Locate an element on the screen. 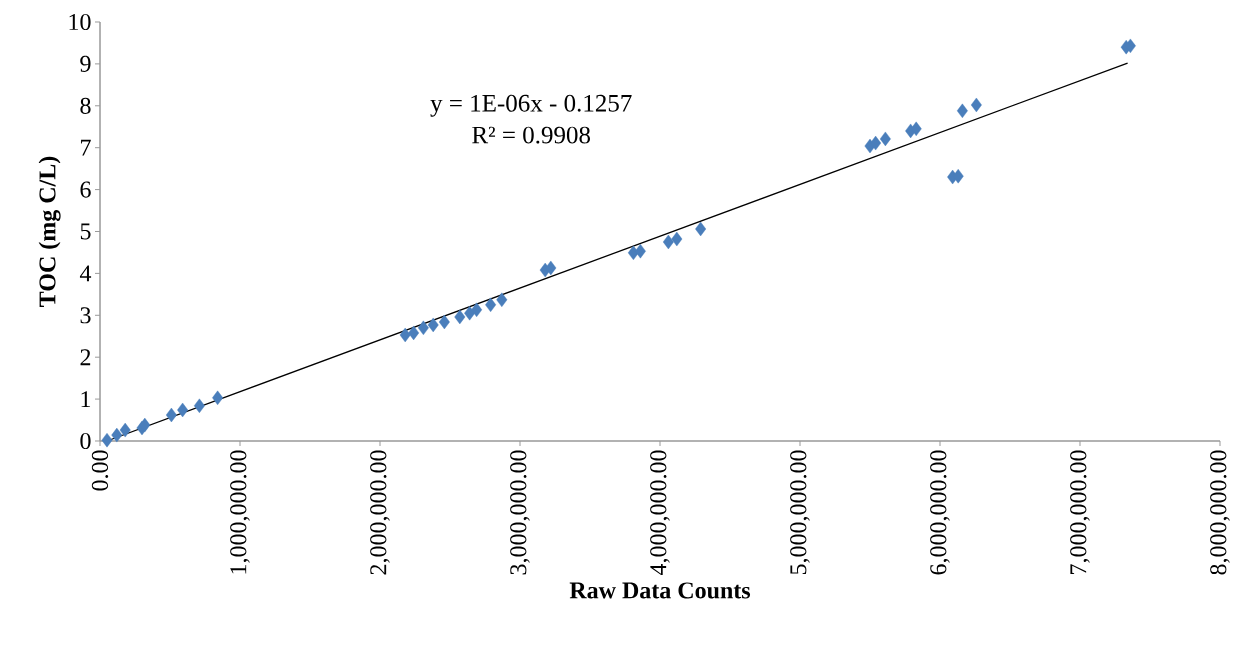 This screenshot has width=1245, height=652. x-tick-label: 3,000,000.00 is located at coordinates (520, 512).